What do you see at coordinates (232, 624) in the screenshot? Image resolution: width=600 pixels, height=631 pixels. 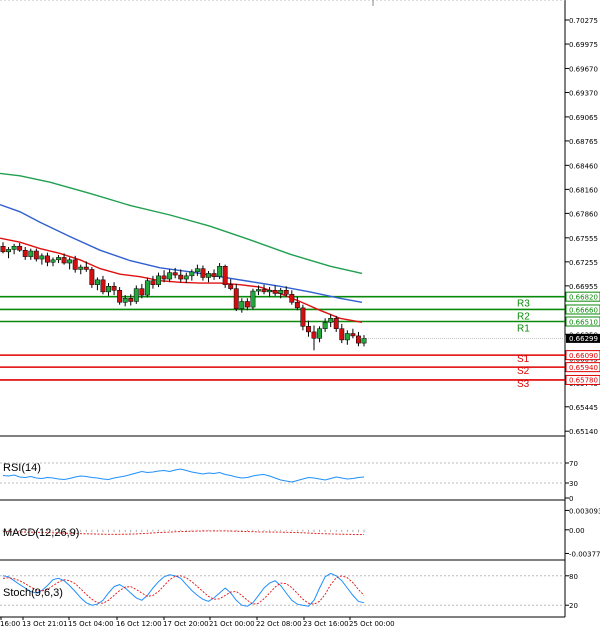 I see `time-axis-label: 21 Oct 00:00` at bounding box center [232, 624].